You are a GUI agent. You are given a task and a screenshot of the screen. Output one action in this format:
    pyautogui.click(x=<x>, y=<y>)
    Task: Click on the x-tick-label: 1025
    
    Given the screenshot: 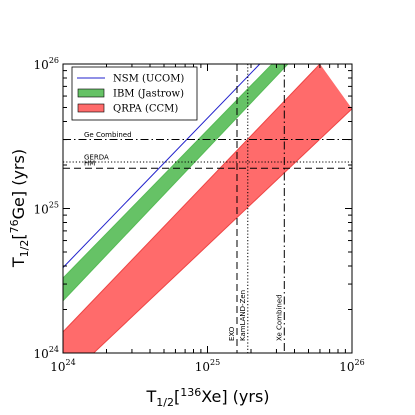 What is the action you would take?
    pyautogui.click(x=207, y=366)
    